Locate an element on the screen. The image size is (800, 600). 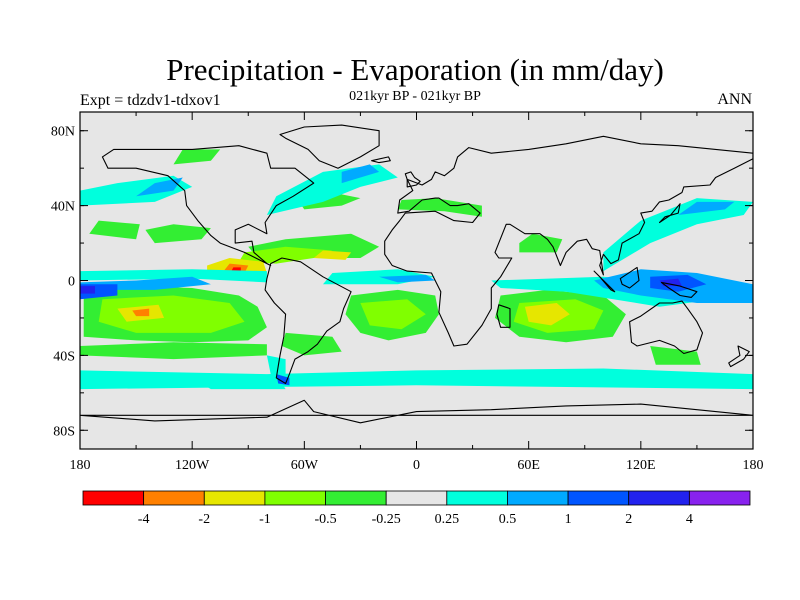
experiment-label: Expt = tdzdv1-tdxov1 is located at coordinates (150, 100).